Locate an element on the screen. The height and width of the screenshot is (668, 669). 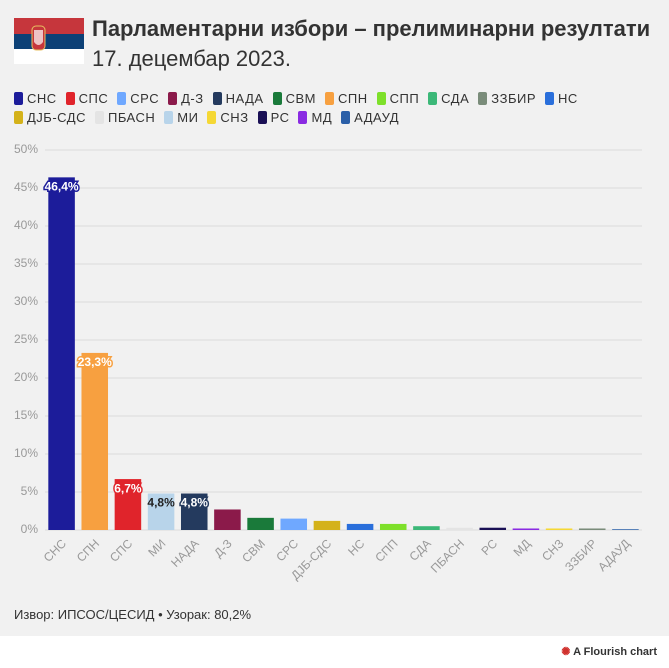
legend-item: СНЗ is located at coordinates (227, 117).